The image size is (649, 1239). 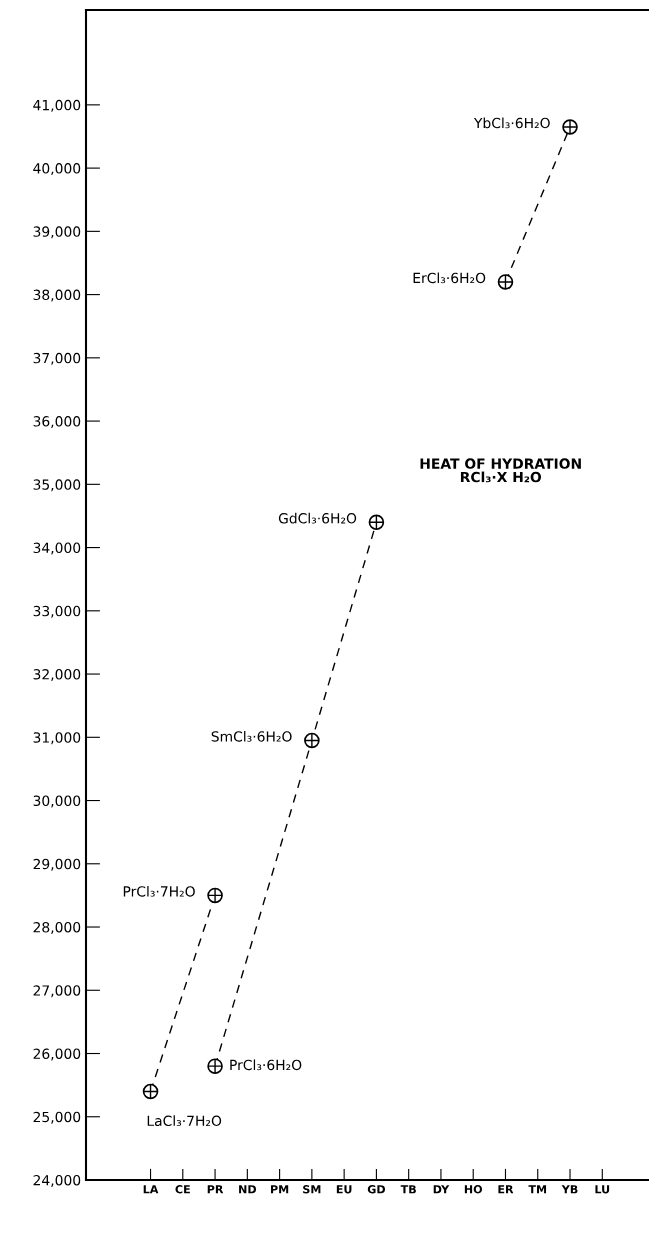 What do you see at coordinates (280, 1189) in the screenshot?
I see `x-tick-label: PM` at bounding box center [280, 1189].